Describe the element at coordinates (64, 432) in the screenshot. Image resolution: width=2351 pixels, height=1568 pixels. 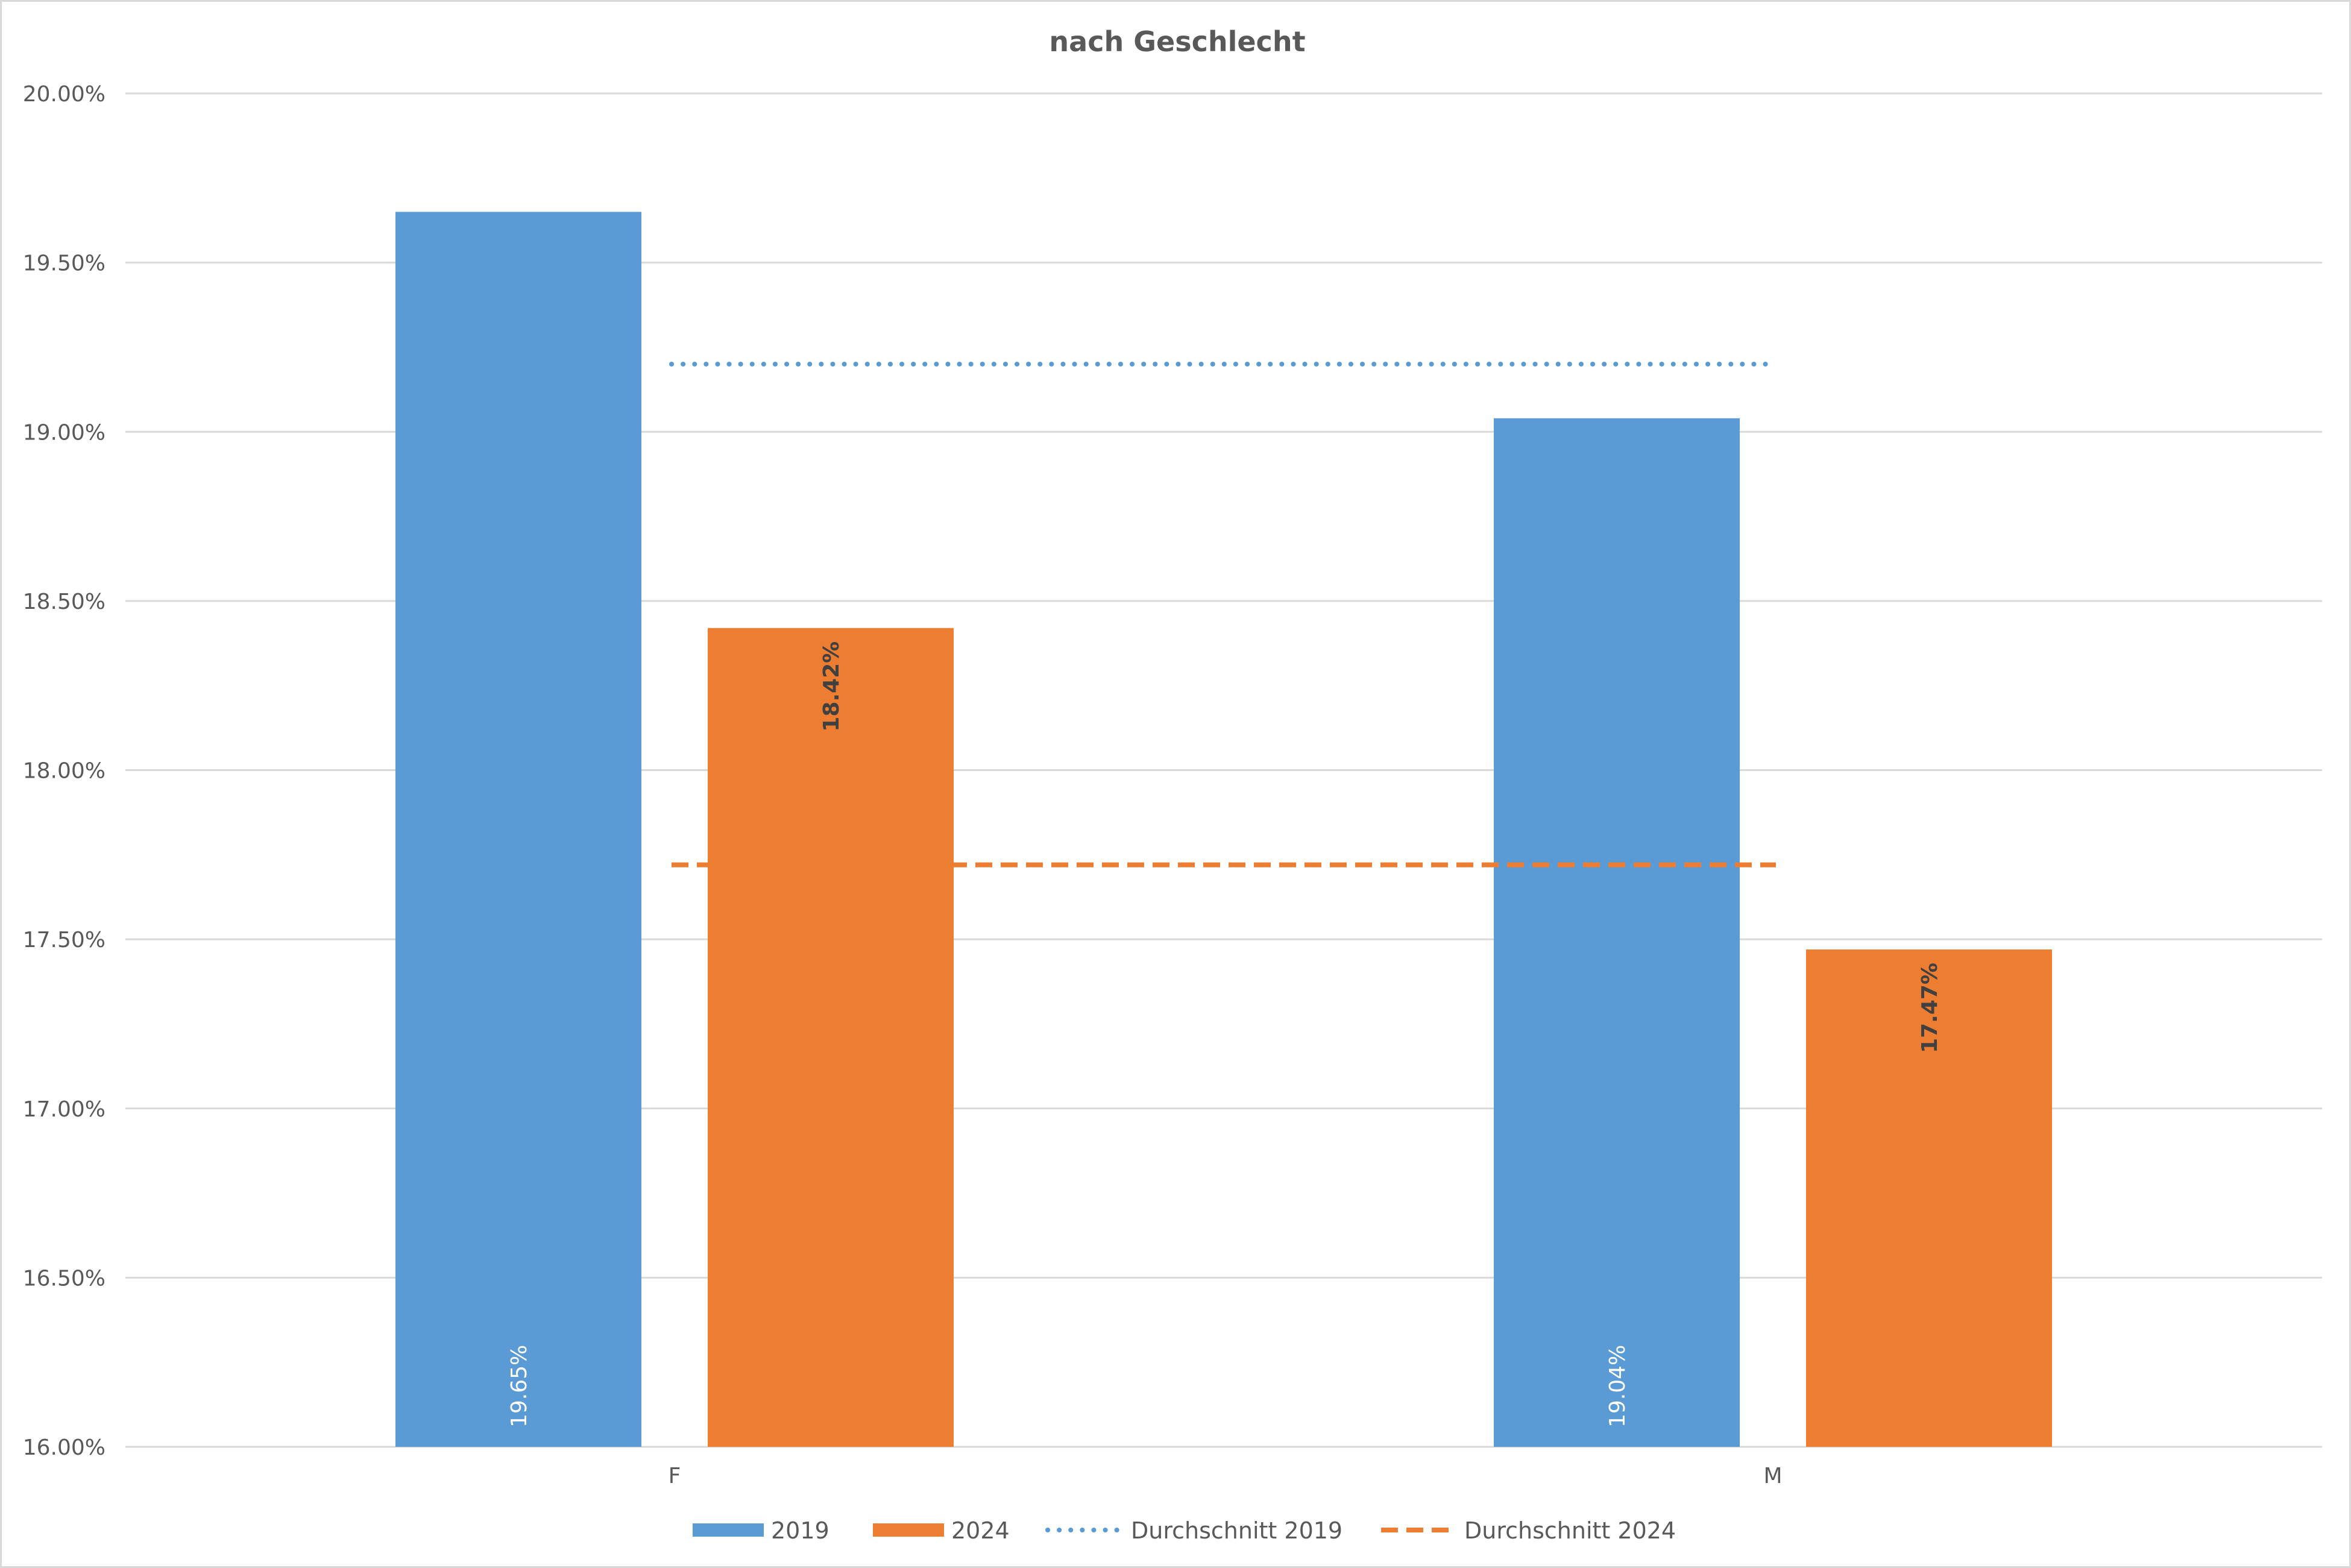
I see `y-tick-label: 19.00%` at that location.